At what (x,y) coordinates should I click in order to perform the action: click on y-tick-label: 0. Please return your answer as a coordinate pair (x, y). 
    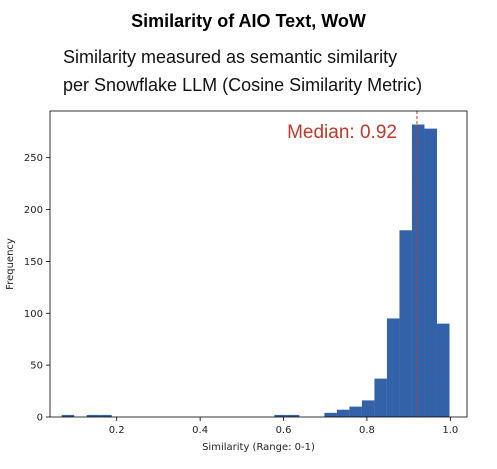
    Looking at the image, I should click on (40, 418).